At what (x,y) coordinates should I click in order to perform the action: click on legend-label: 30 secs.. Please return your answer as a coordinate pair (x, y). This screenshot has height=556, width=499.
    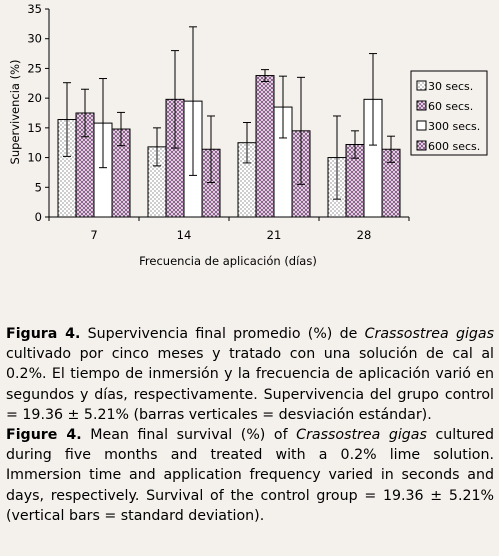
    Looking at the image, I should click on (450, 86).